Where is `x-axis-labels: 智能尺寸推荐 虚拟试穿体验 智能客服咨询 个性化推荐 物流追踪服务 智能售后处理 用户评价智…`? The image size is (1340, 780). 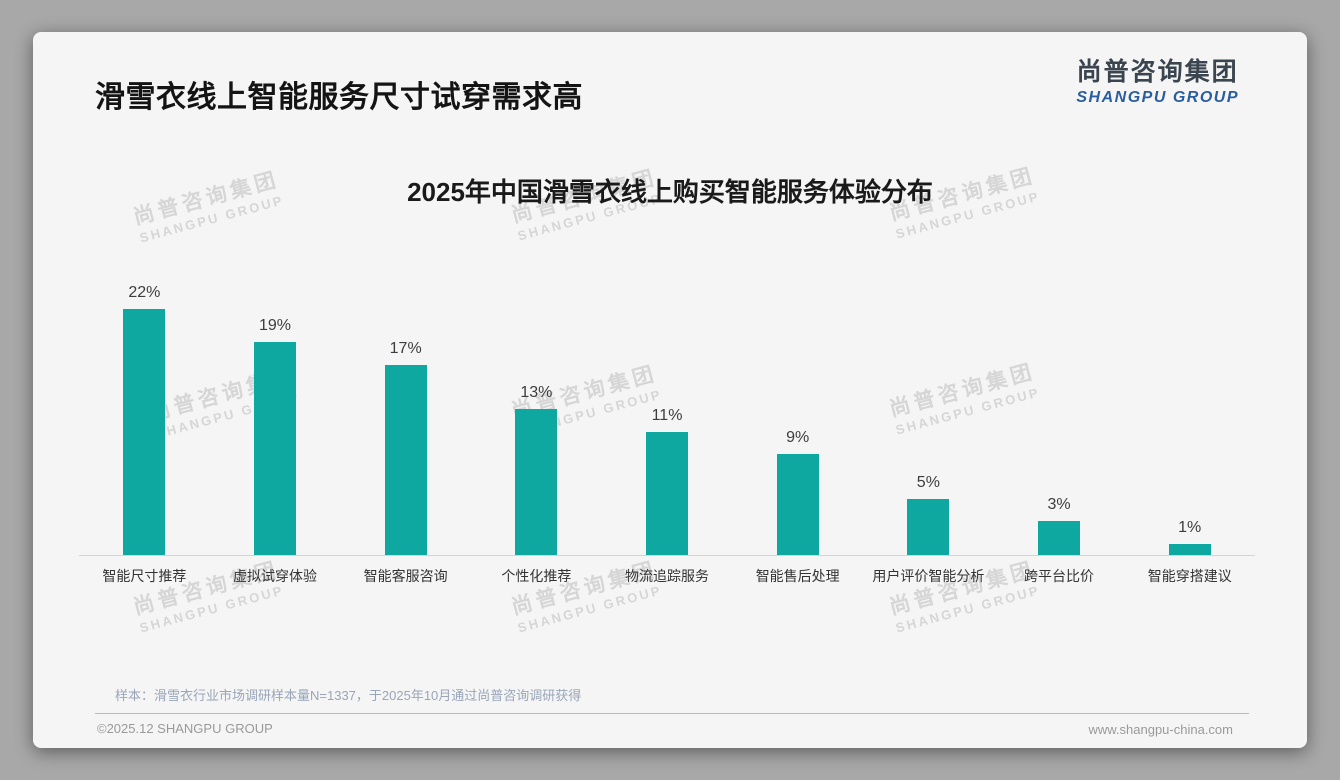 x-axis-labels: 智能尺寸推荐 虚拟试穿体验 智能客服咨询 个性化推荐 物流追踪服务 智能售后处理 用户评价智… is located at coordinates (667, 576).